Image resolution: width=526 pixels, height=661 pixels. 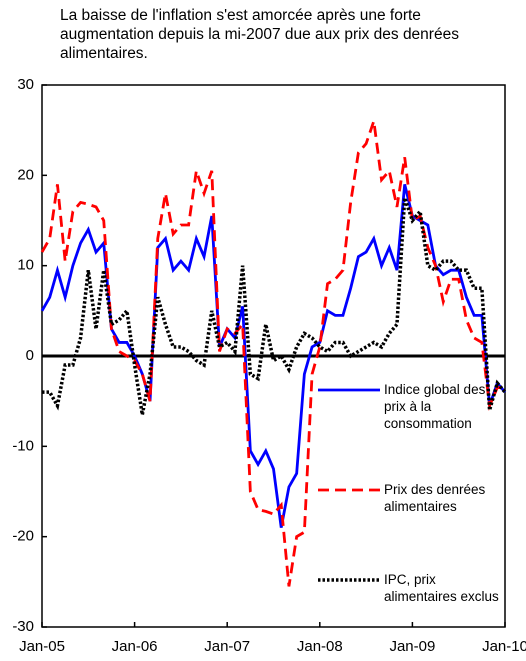 What do you see at coordinates (23, 445) in the screenshot?
I see `y-tick-label: -10` at bounding box center [23, 445].